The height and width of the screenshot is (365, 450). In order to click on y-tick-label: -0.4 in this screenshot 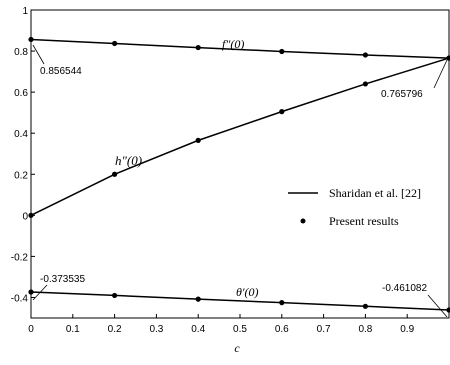, I will do `click(20, 298)`.